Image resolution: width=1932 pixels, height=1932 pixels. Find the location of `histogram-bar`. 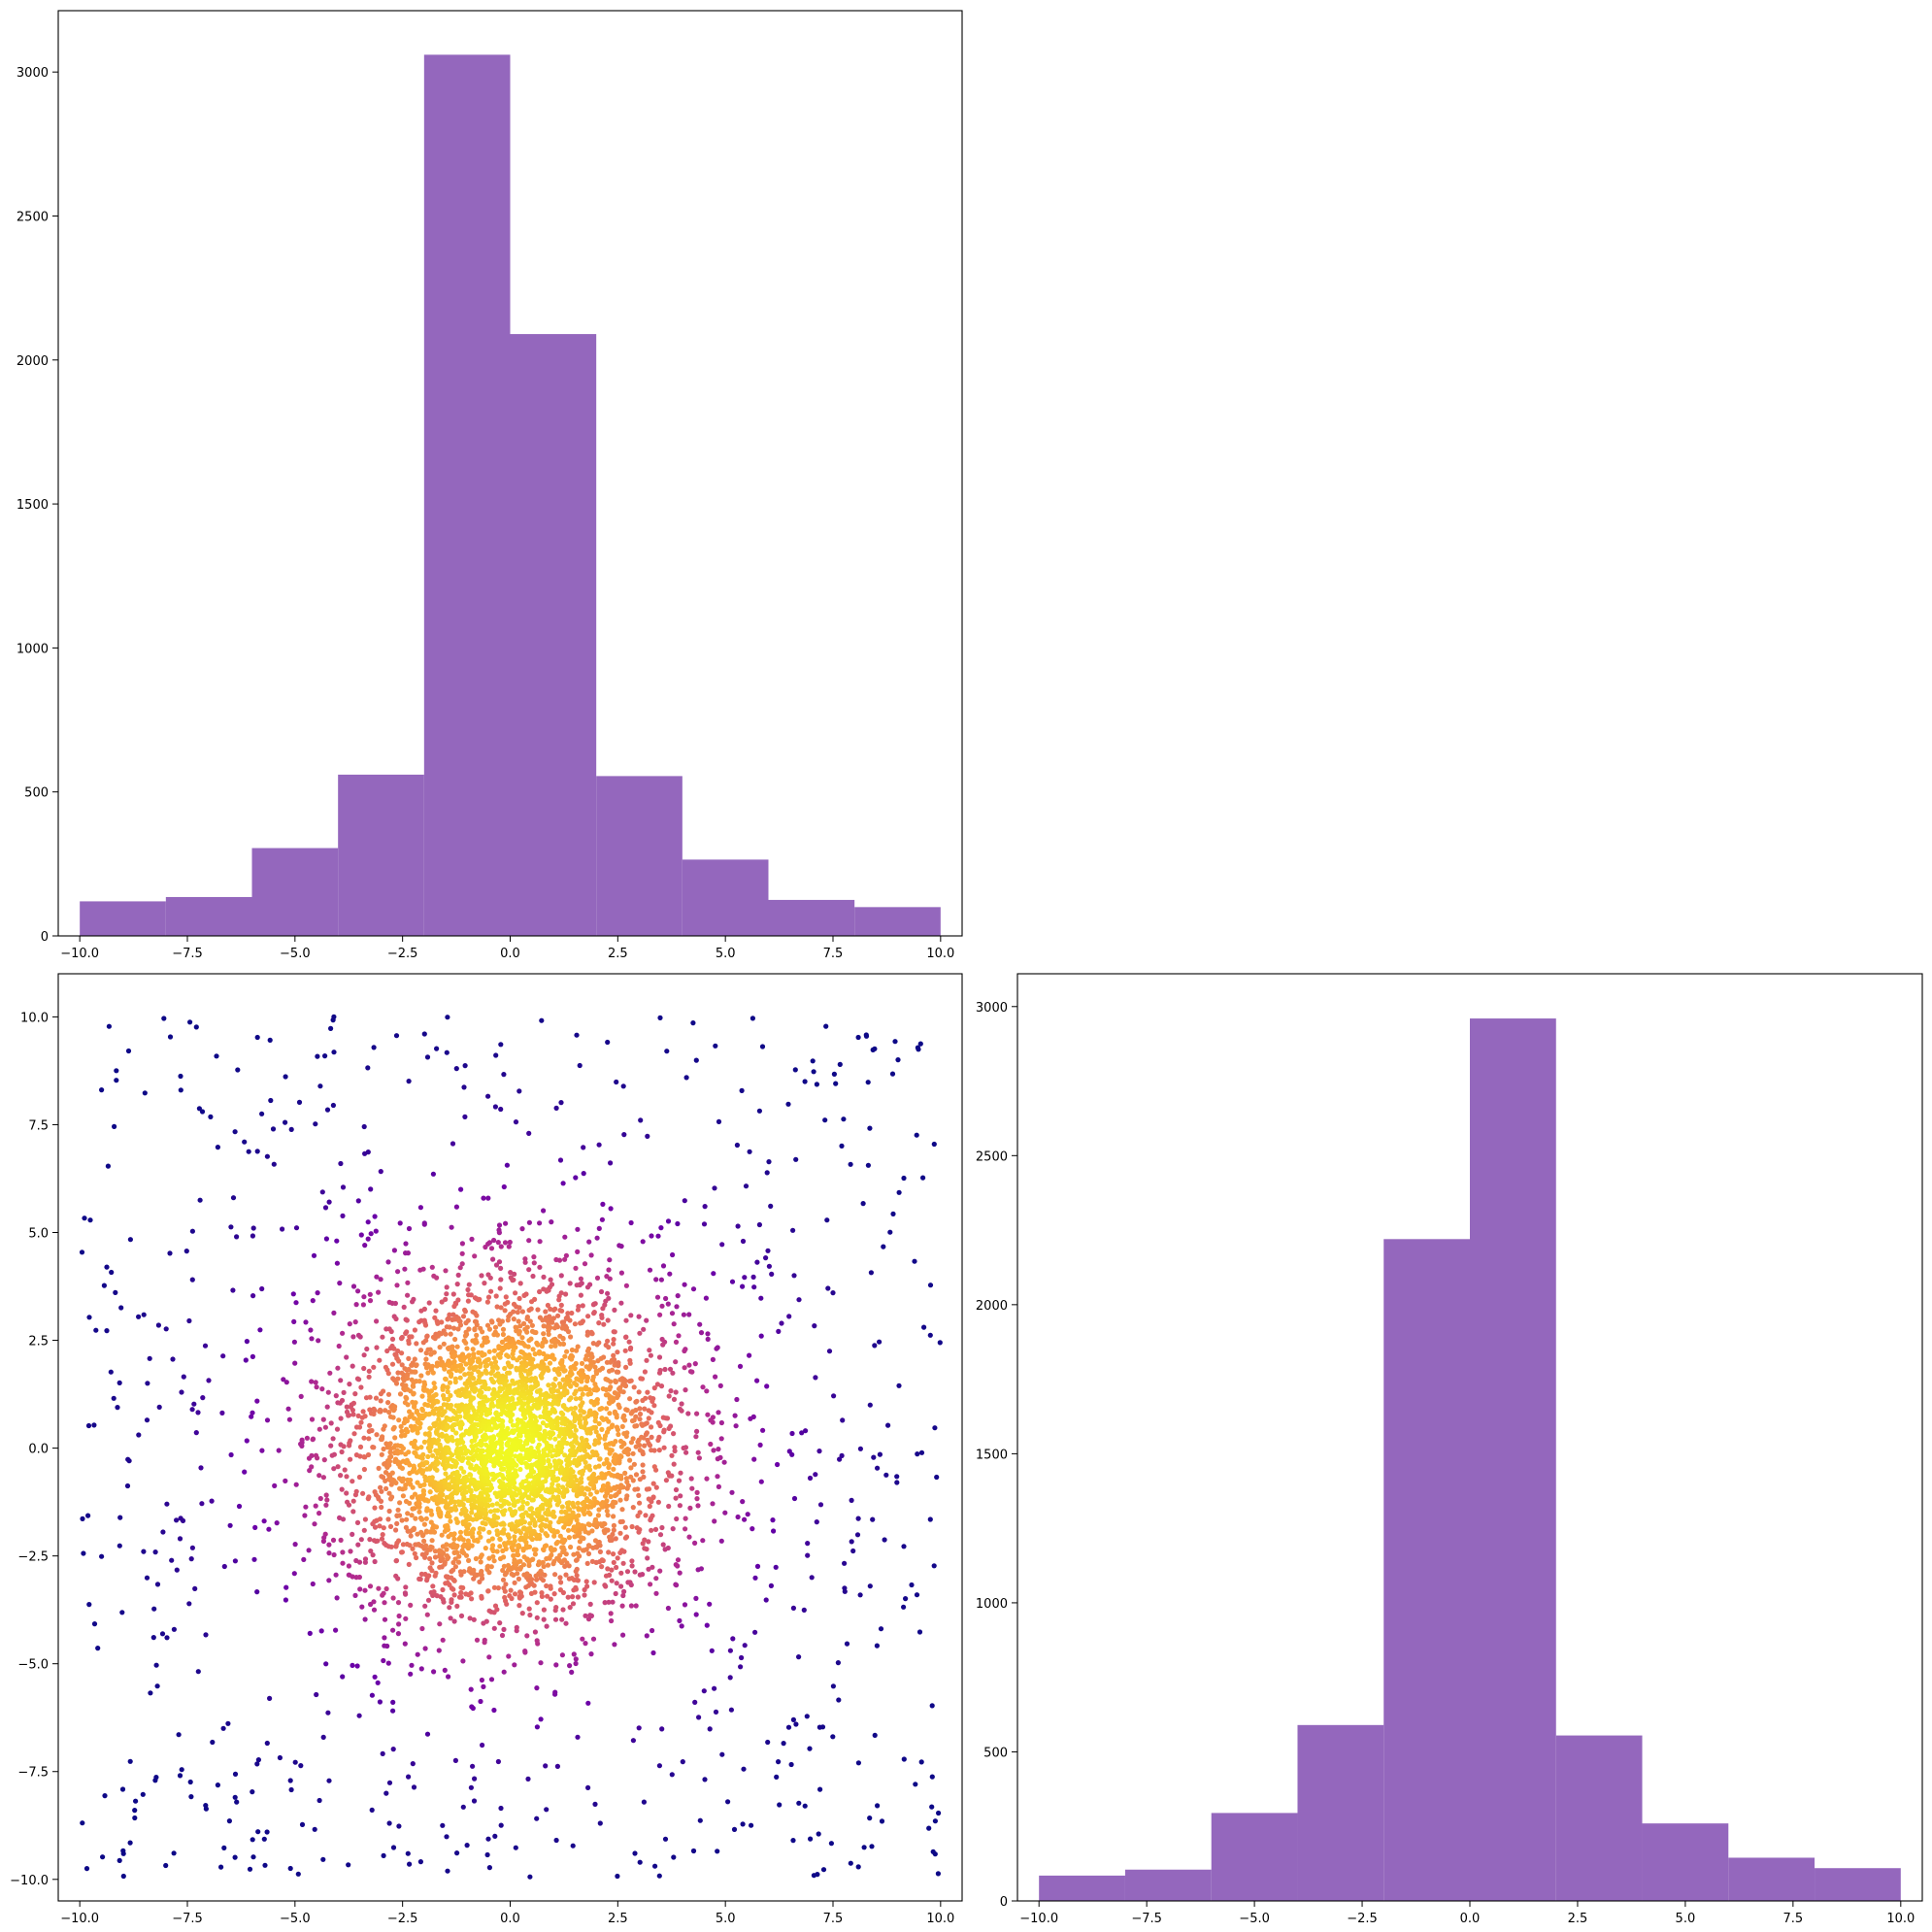

histogram-bar is located at coordinates (123, 918).